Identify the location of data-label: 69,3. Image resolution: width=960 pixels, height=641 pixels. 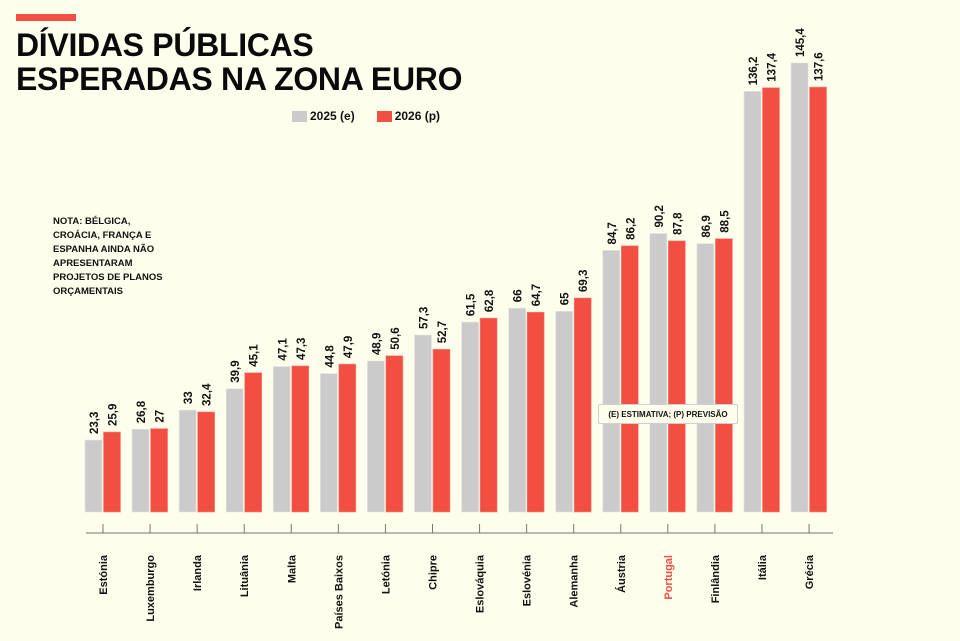
(584, 281).